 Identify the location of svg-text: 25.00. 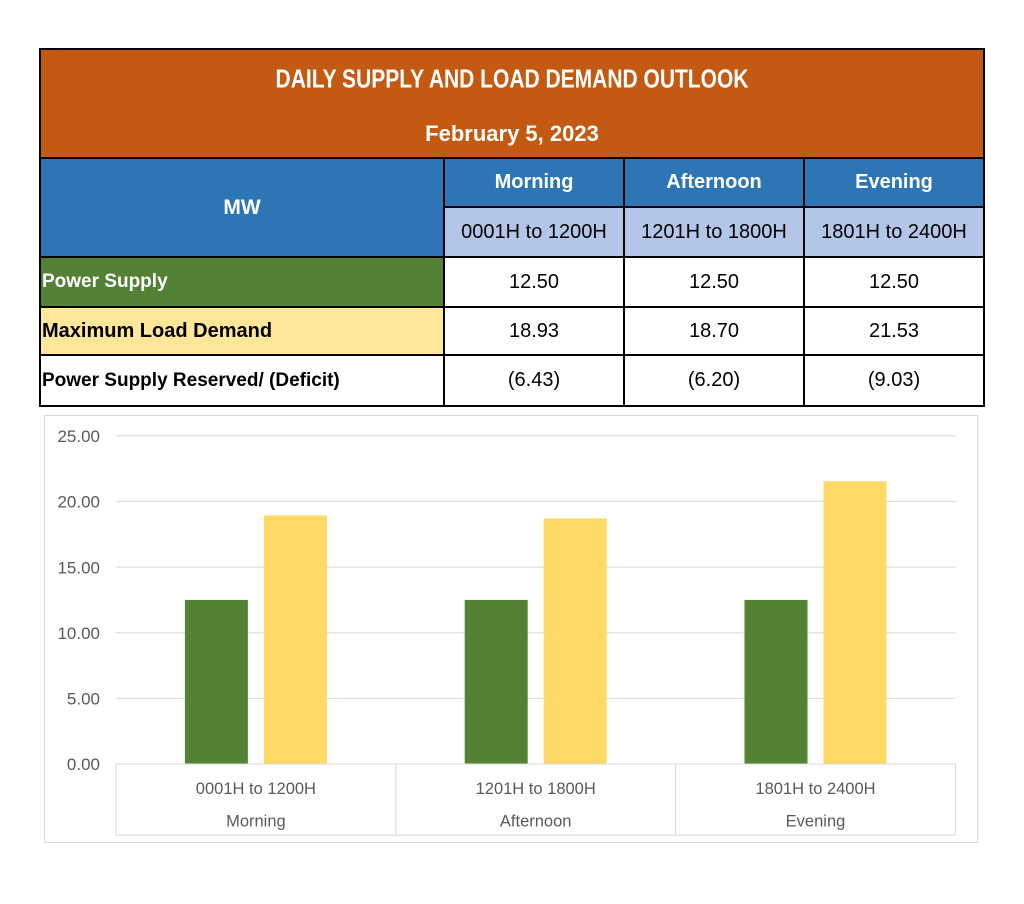
(78, 436).